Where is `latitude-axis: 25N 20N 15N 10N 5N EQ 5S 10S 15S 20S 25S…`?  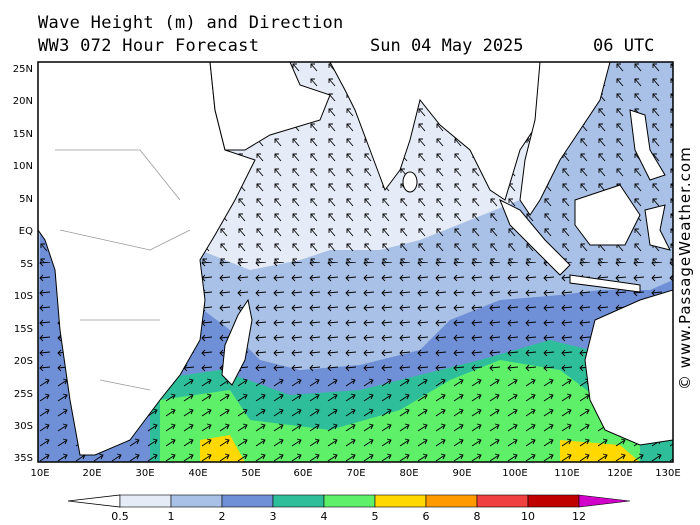
latitude-axis: 25N 20N 15N 10N 5N EQ 5S 10S 15S 20S 25S… is located at coordinates (23, 264).